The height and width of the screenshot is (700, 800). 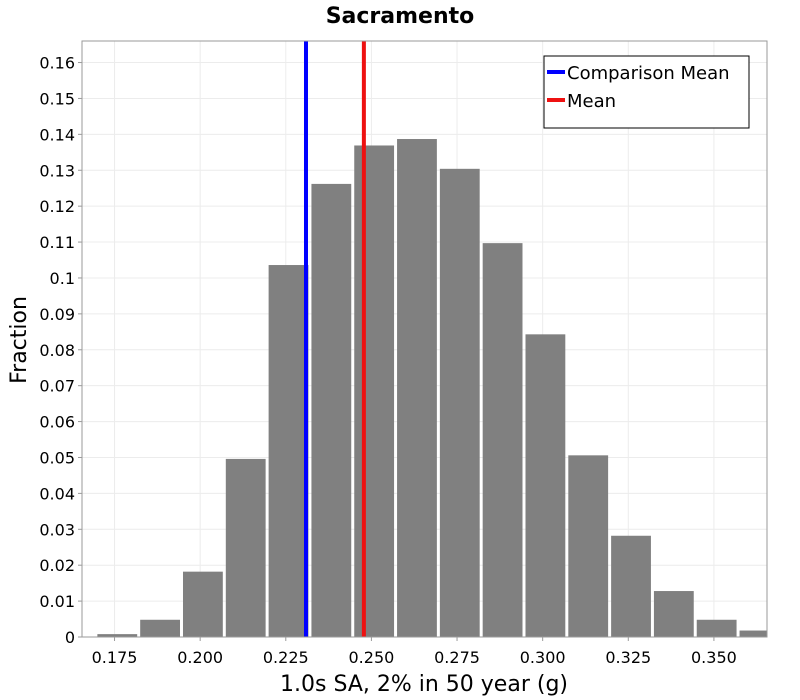 What do you see at coordinates (70, 637) in the screenshot?
I see `y-tick-label: 0` at bounding box center [70, 637].